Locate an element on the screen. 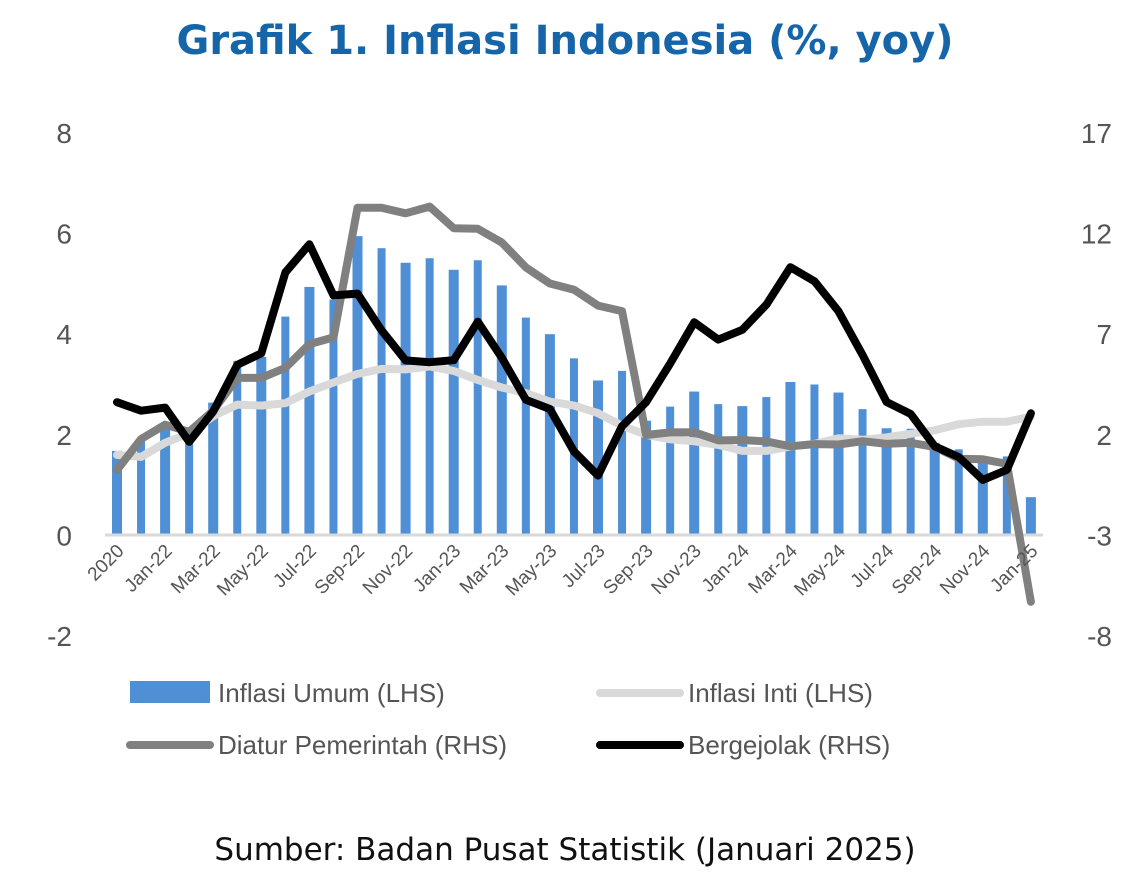 Image resolution: width=1130 pixels, height=896 pixels. x-tick-label: Sep-22 is located at coordinates (340, 570).